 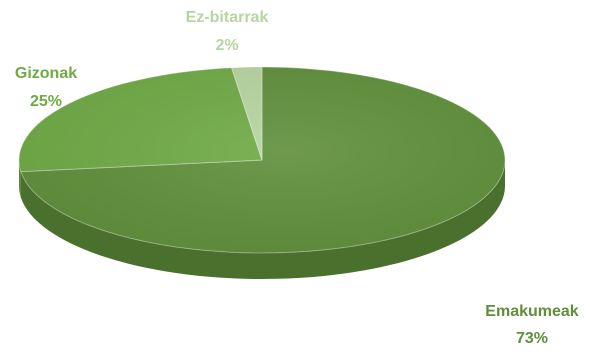 I want to click on slice-value-ez-bitarrak: 2%, so click(x=226, y=45).